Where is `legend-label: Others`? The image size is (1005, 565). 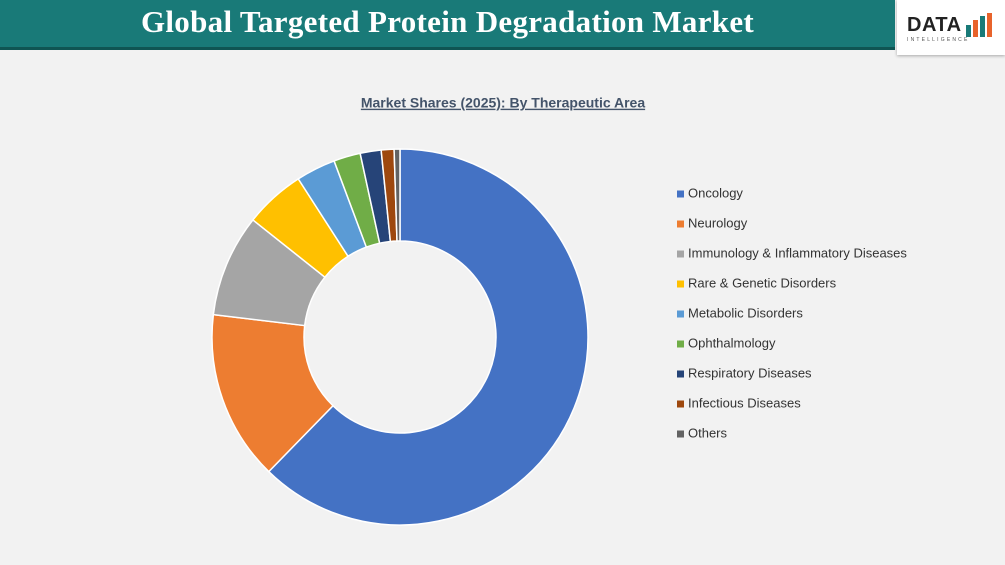
legend-label: Others is located at coordinates (708, 432).